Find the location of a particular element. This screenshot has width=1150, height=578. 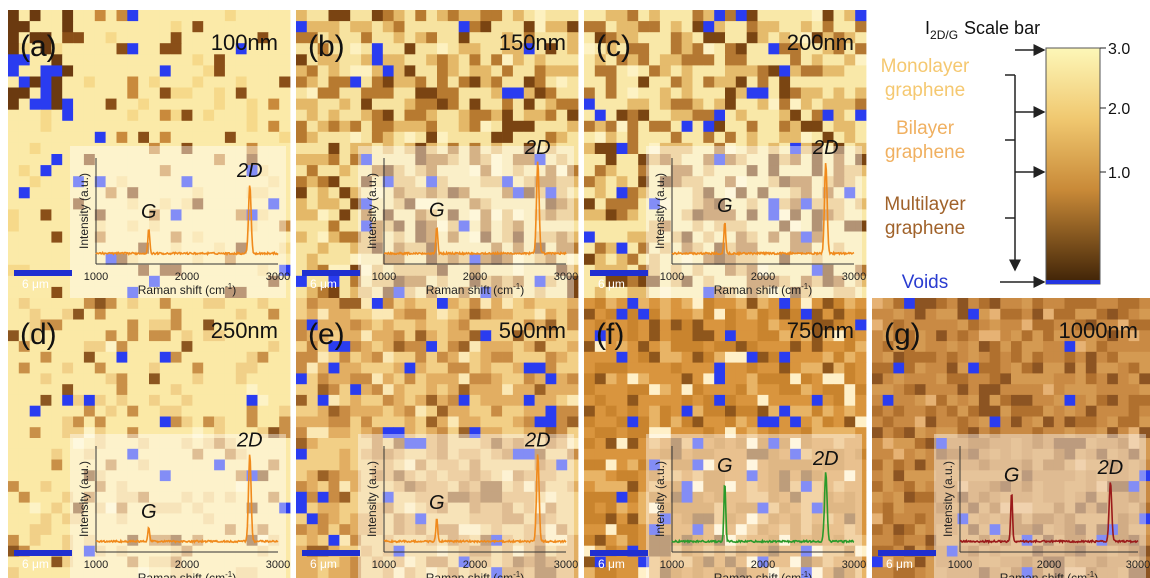

inset-x-label: Raman shift (cm-1) is located at coordinates (475, 289).